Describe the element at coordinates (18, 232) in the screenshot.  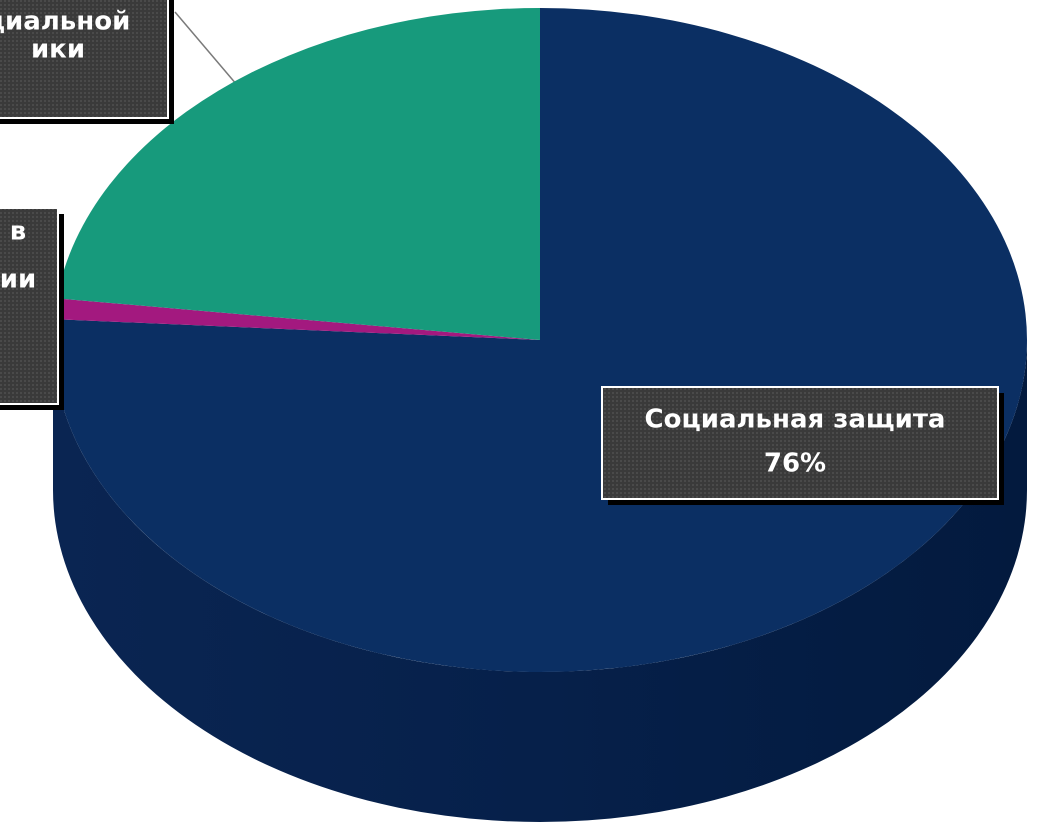
I see `slice-label: в` at that location.